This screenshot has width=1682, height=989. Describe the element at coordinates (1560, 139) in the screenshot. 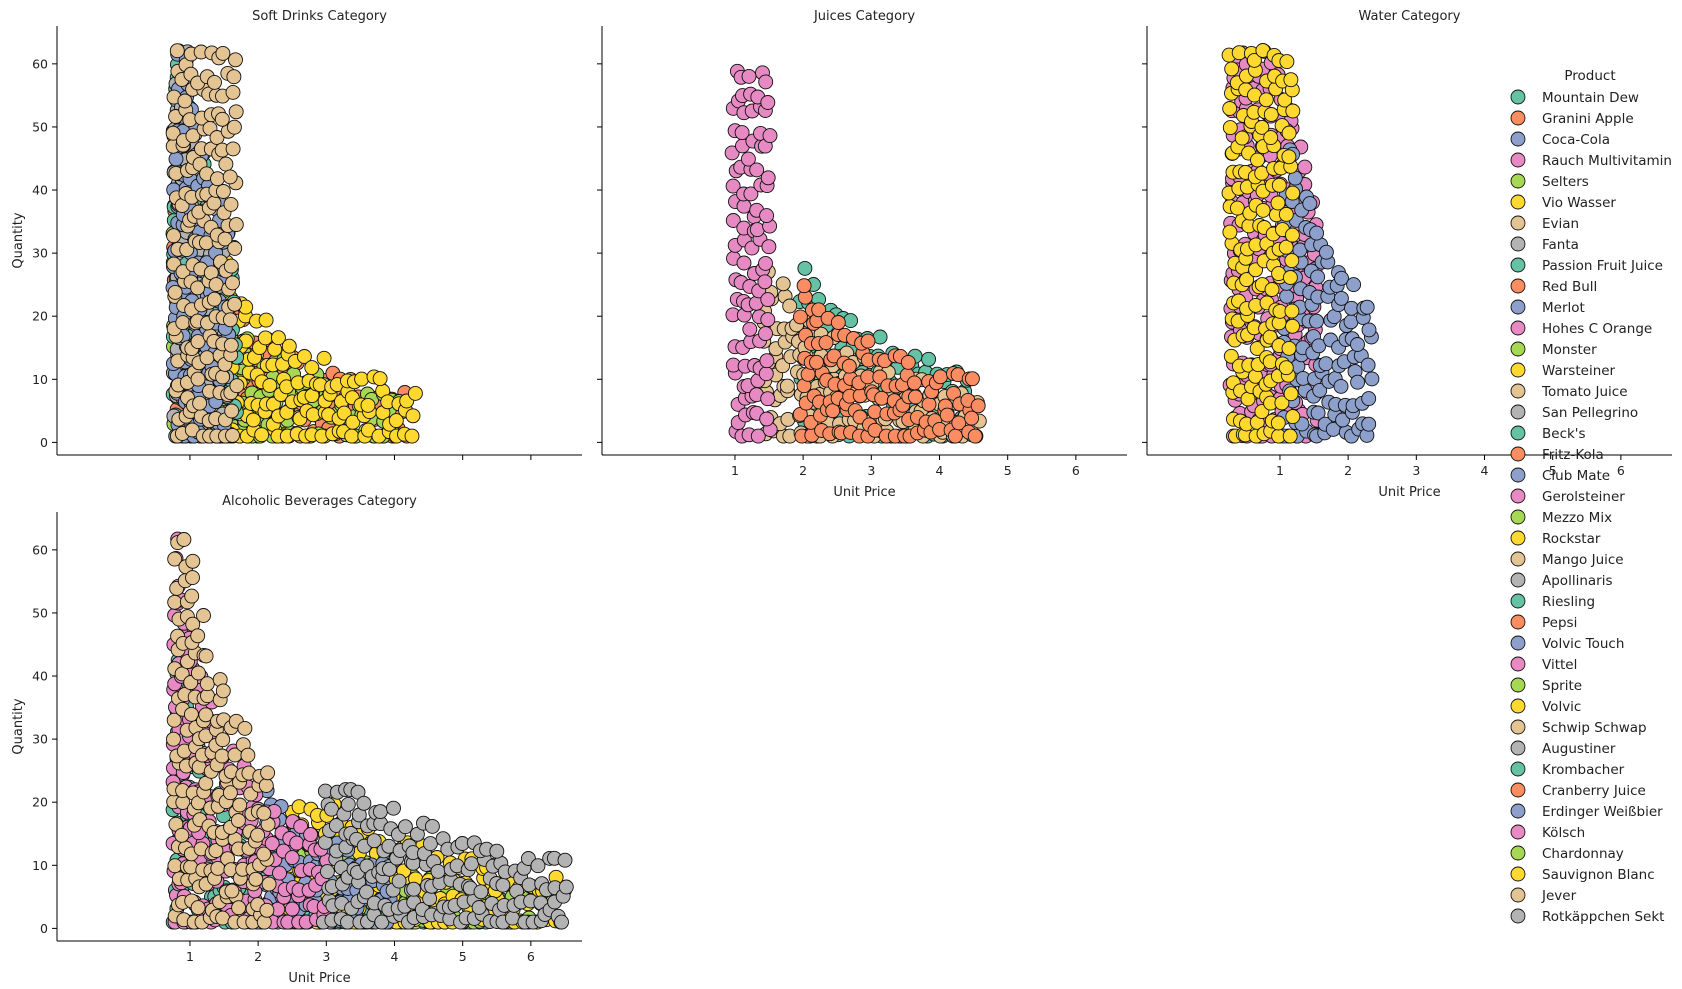

I see `legend-item: Coca-Cola` at that location.